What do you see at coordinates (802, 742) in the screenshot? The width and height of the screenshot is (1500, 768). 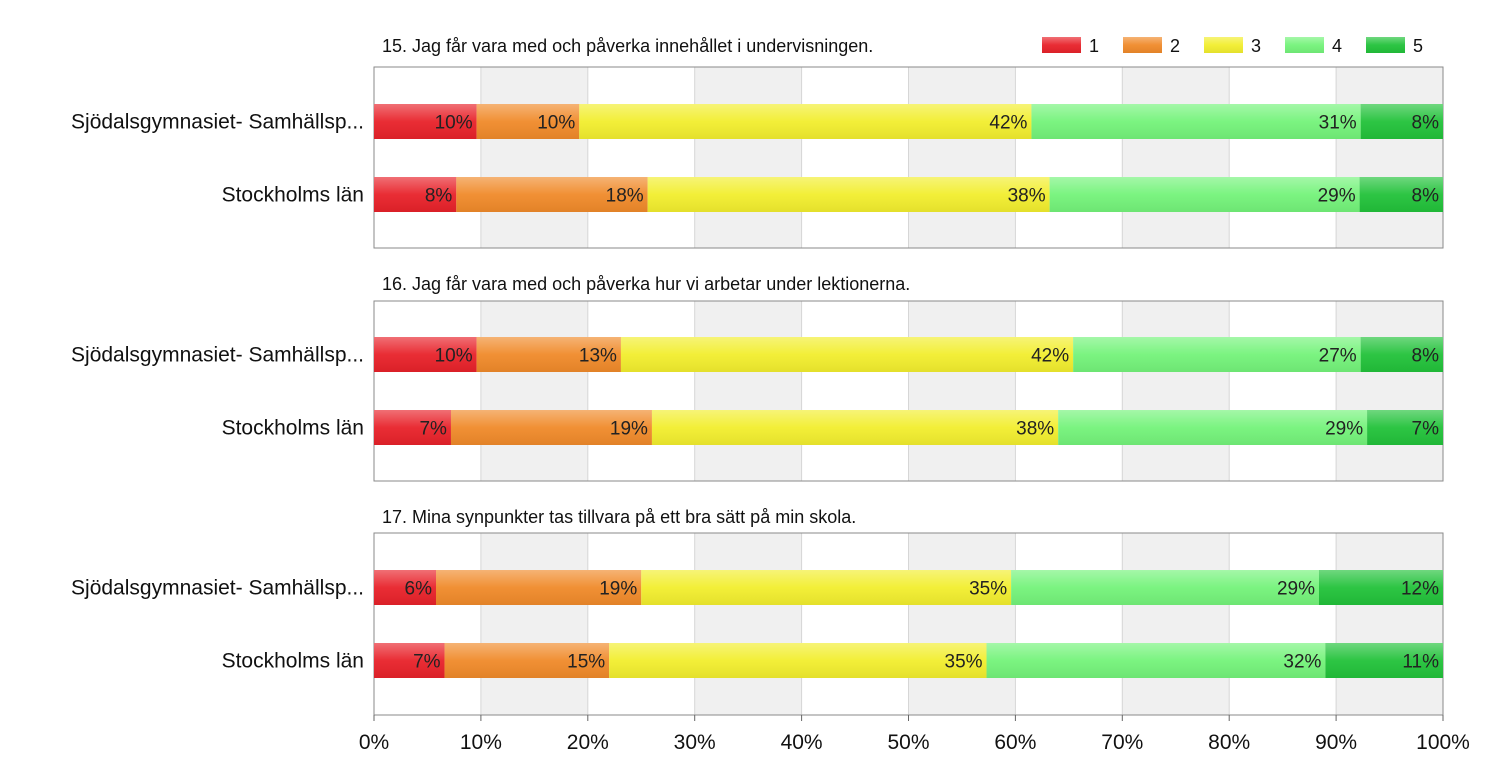 I see `x-tick-label: 40%` at bounding box center [802, 742].